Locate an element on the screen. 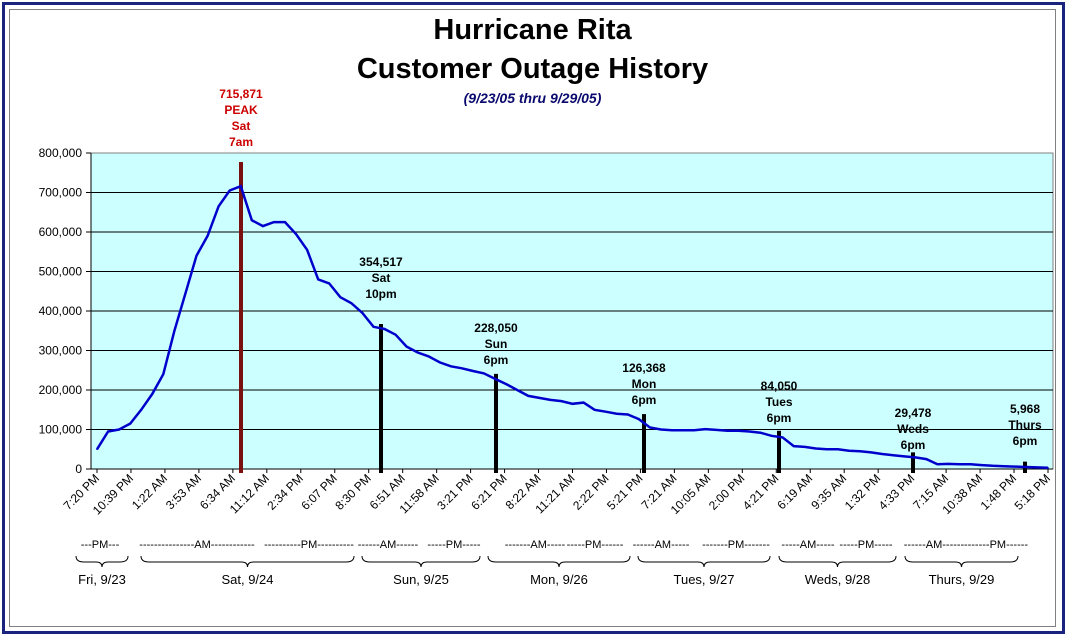  day-label: Mon, 9/26 is located at coordinates (559, 579).